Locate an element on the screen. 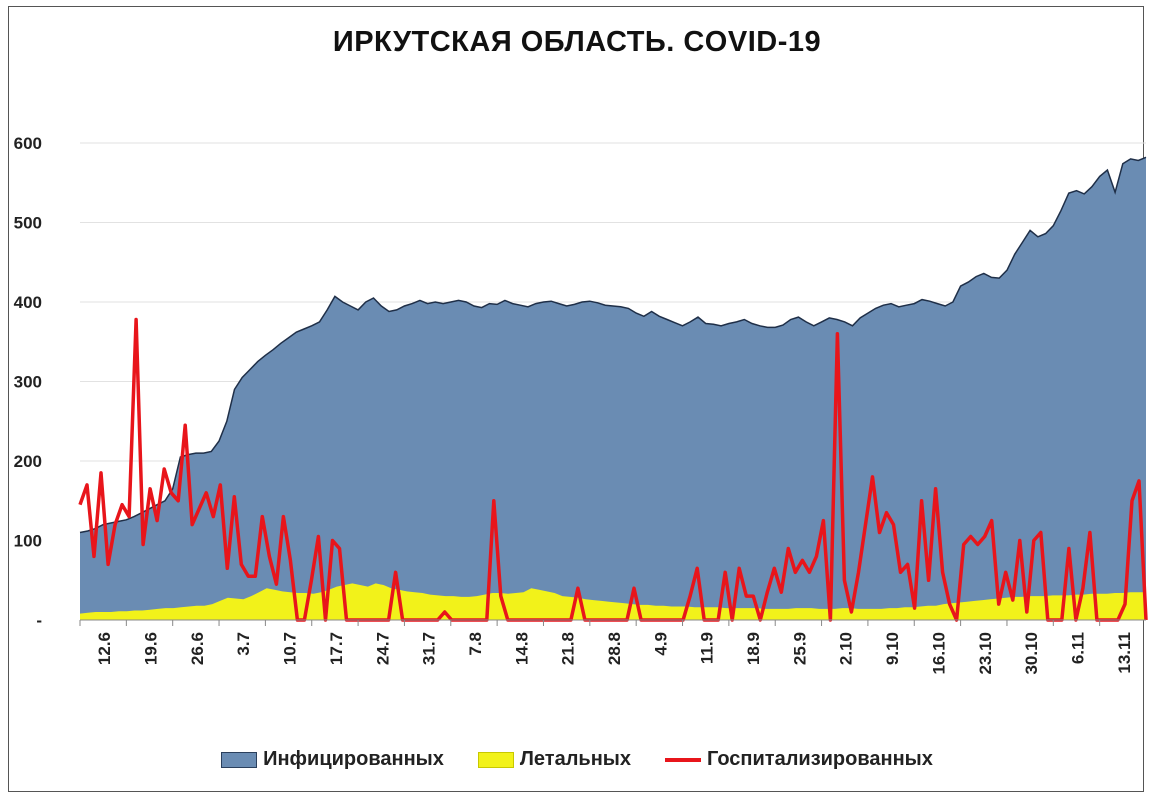 The height and width of the screenshot is (800, 1154). x-tick-label: 17.7 is located at coordinates (336, 648).